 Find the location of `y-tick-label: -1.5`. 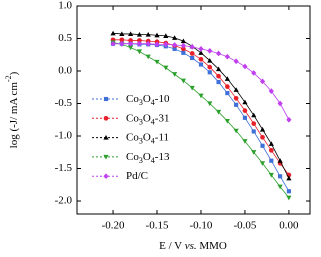

y-tick-label: -1.5 is located at coordinates (64, 168).